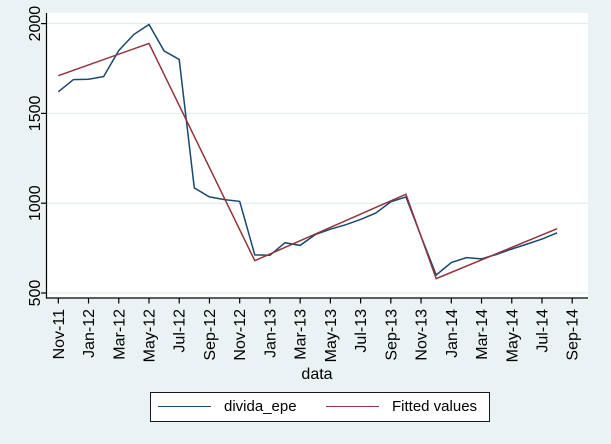 This screenshot has height=444, width=611. Describe the element at coordinates (331, 335) in the screenshot. I see `x-tick-label: May-13` at that location.